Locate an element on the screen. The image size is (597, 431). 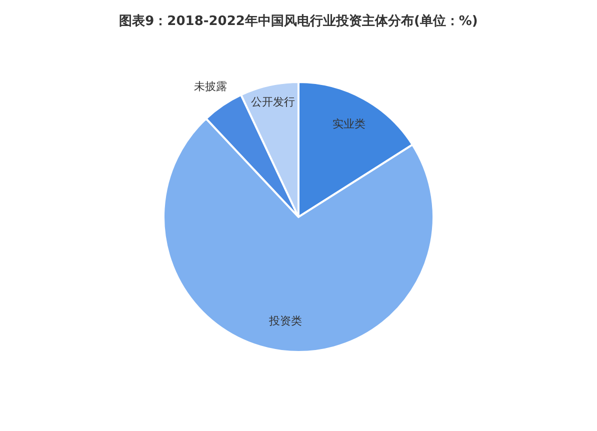
slice-label: 投资类 is located at coordinates (285, 321).